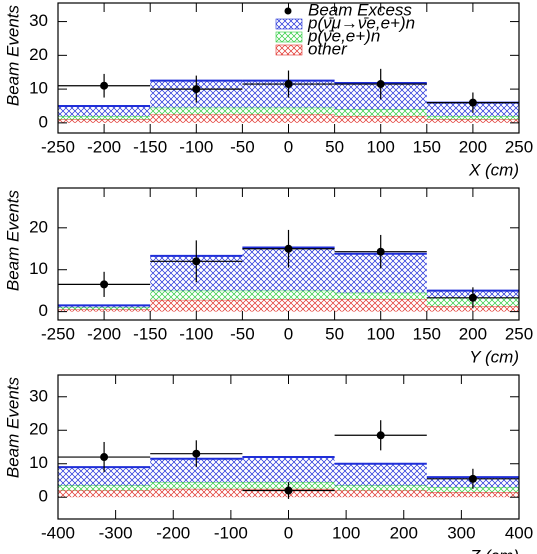 This screenshot has width=537, height=554. What do you see at coordinates (343, 35) in the screenshot?
I see `legend-label: p(ν̄e,e+)n` at bounding box center [343, 35].